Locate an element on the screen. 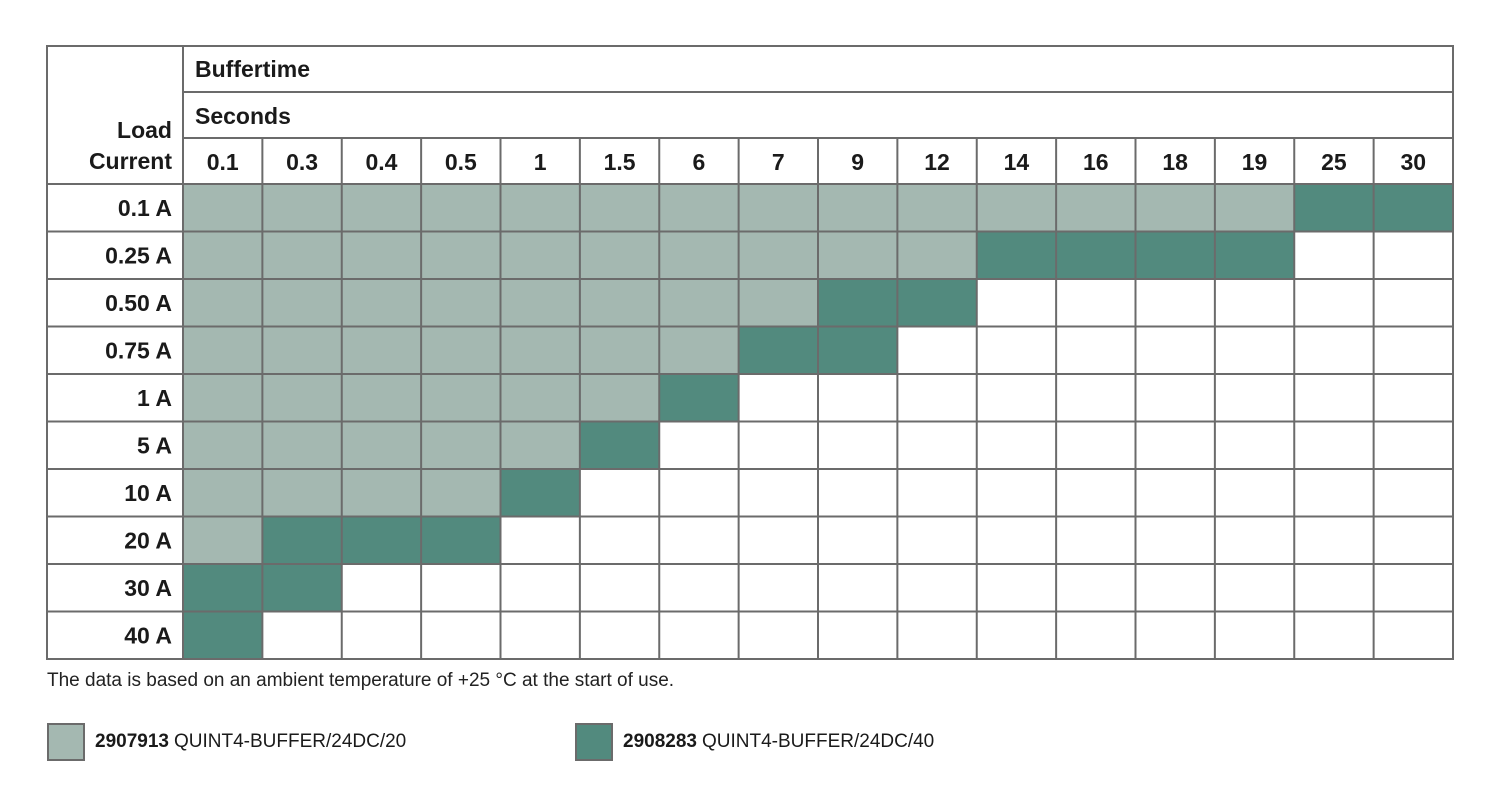 The width and height of the screenshot is (1500, 808). row-label-3: 0.75 A is located at coordinates (138, 350).